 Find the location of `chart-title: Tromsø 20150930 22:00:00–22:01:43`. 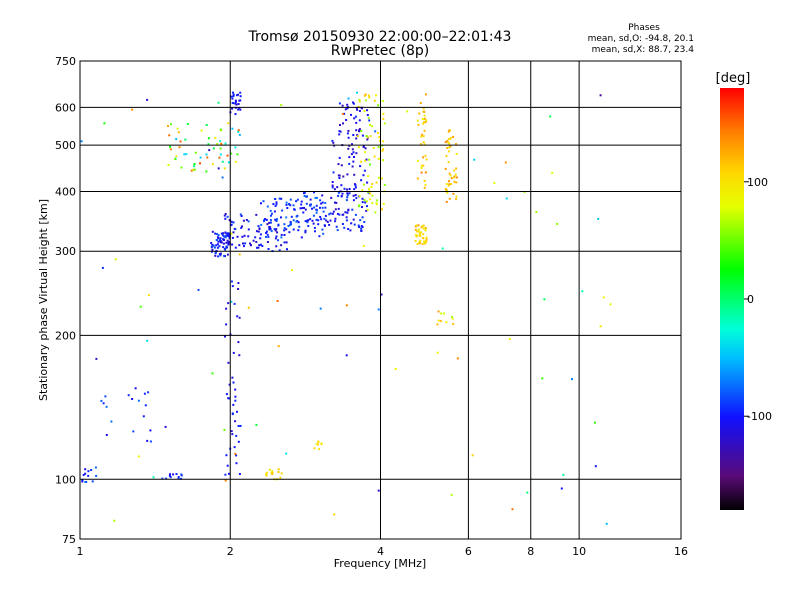

chart-title: Tromsø 20150930 22:00:00–22:01:43 is located at coordinates (380, 37).